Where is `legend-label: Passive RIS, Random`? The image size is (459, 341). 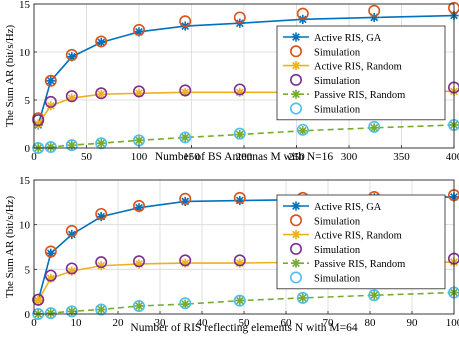
legend-label: Passive RIS, Random is located at coordinates (359, 95).